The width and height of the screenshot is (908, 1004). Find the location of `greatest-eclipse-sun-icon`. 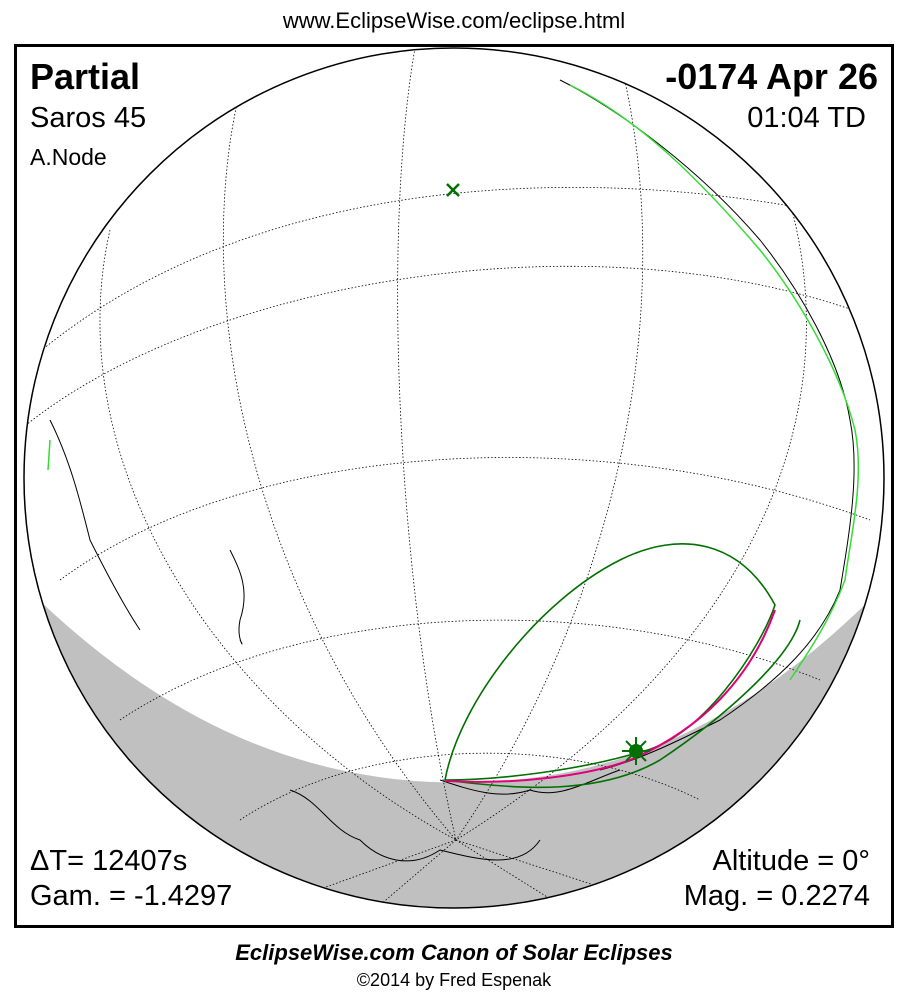

greatest-eclipse-sun-icon is located at coordinates (636, 751).